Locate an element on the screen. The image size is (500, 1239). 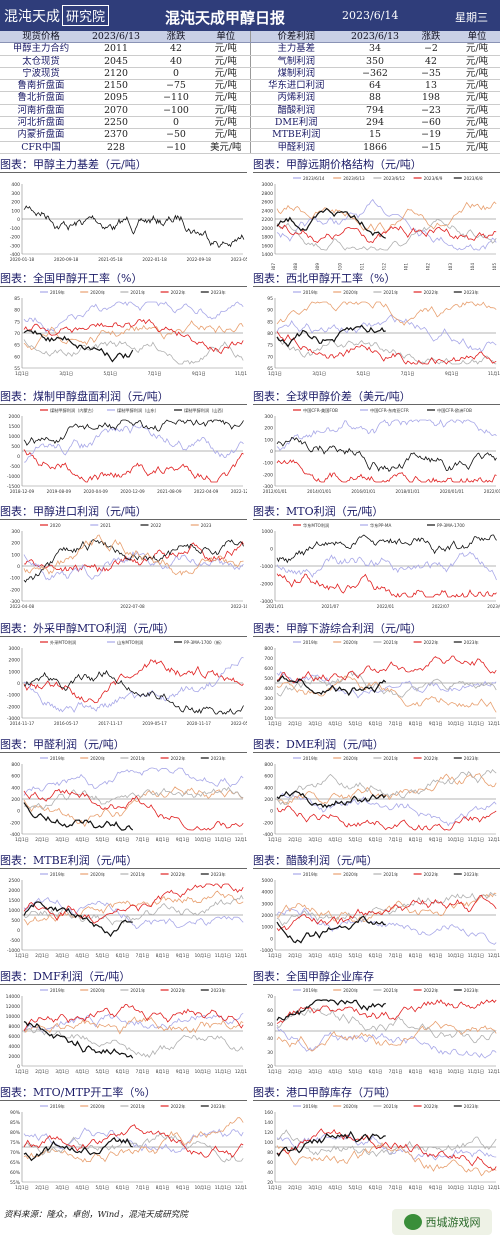
x-tick-label: 3月1日 is located at coordinates (62, 1188).